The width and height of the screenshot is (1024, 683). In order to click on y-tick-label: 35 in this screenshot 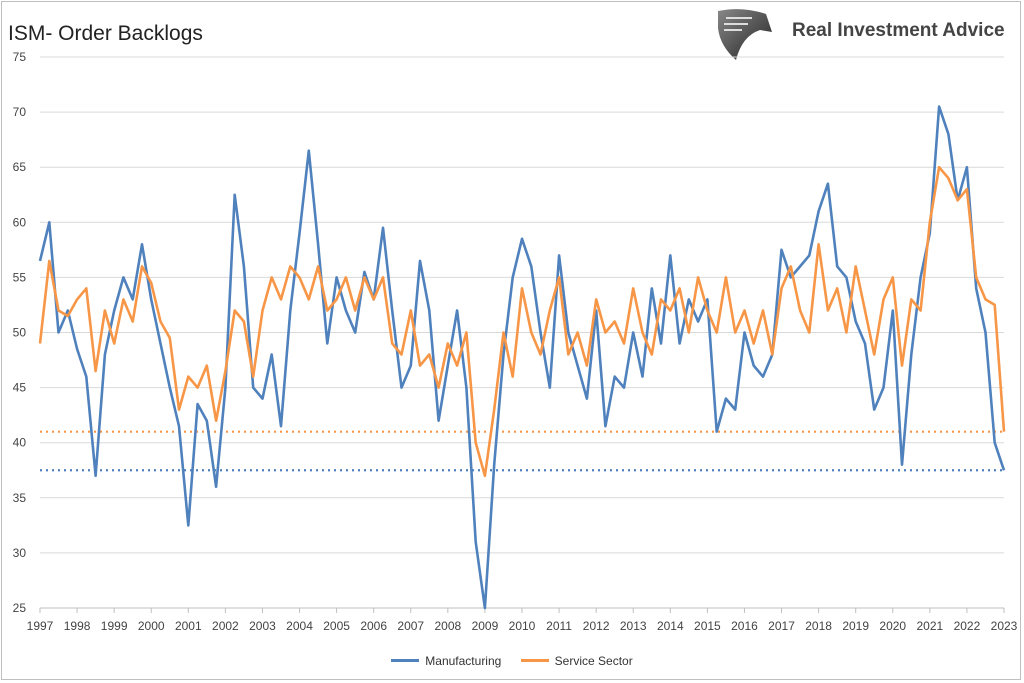, I will do `click(20, 498)`.